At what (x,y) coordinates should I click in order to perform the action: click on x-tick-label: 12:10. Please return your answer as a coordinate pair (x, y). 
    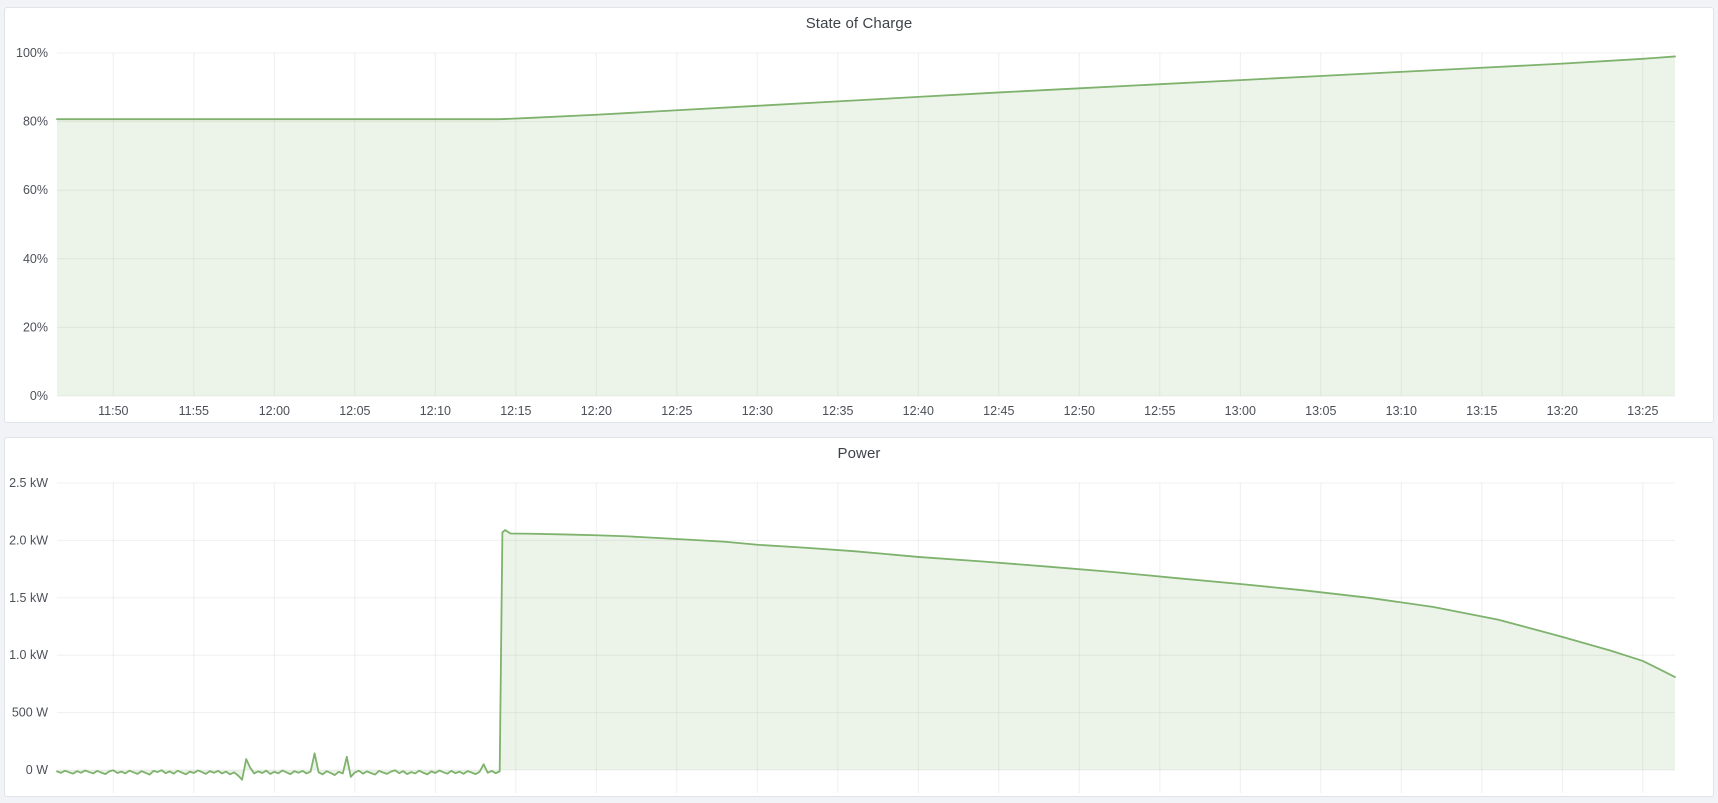
    Looking at the image, I should click on (435, 411).